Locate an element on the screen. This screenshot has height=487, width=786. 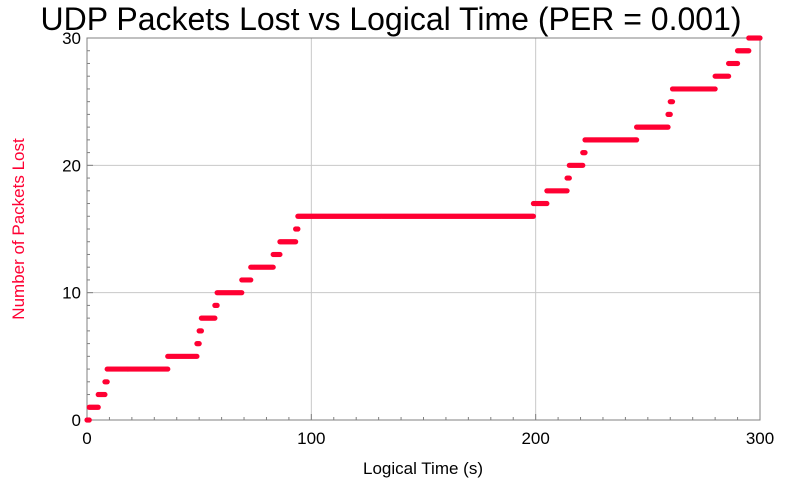
y-tick-label: 30 is located at coordinates (71, 38).